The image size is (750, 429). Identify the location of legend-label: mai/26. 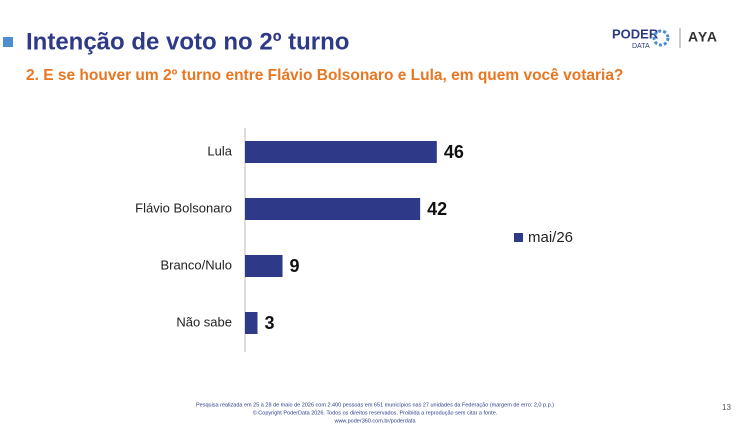
(550, 237).